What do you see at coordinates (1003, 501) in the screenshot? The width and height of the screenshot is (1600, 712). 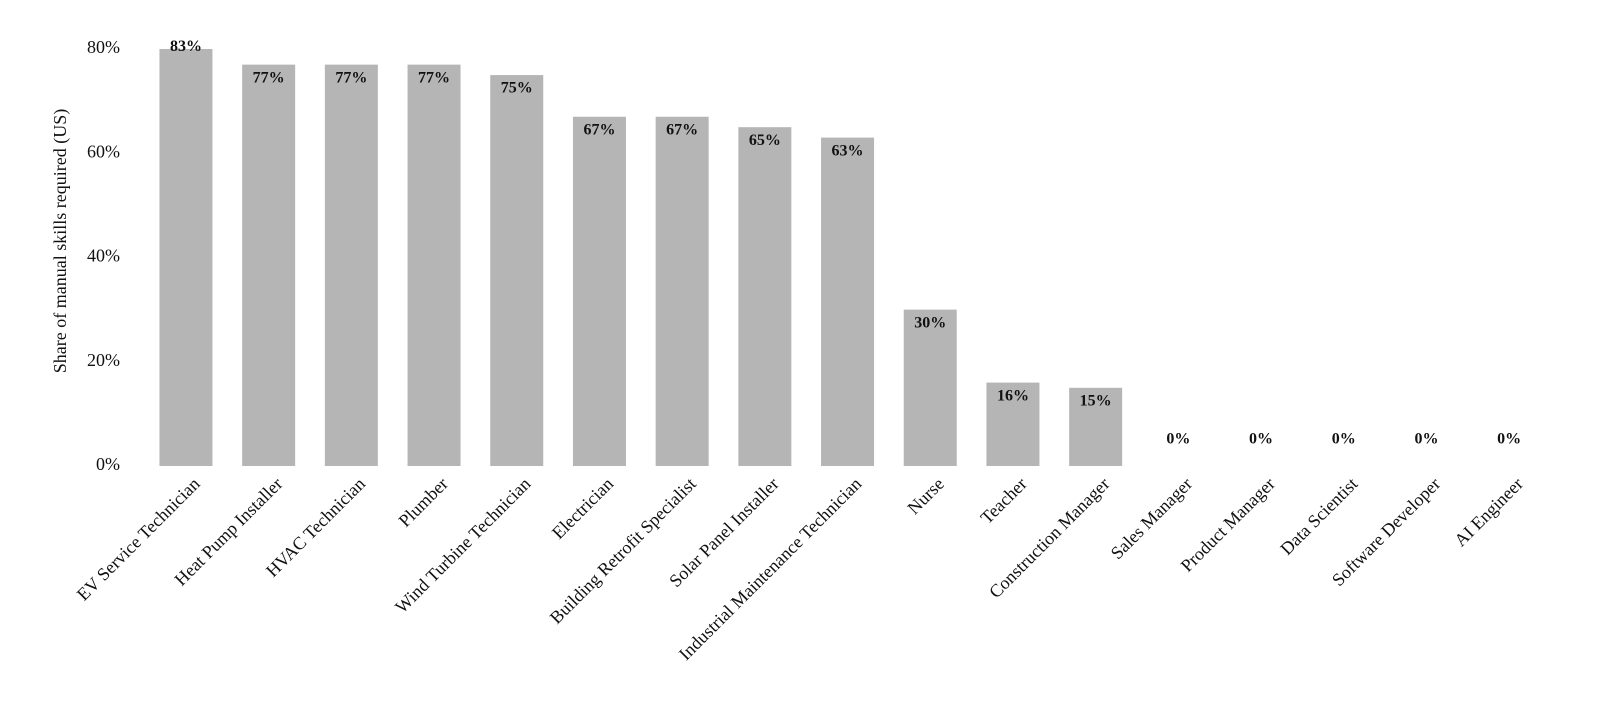 I see `x-tick-label: Teacher` at bounding box center [1003, 501].